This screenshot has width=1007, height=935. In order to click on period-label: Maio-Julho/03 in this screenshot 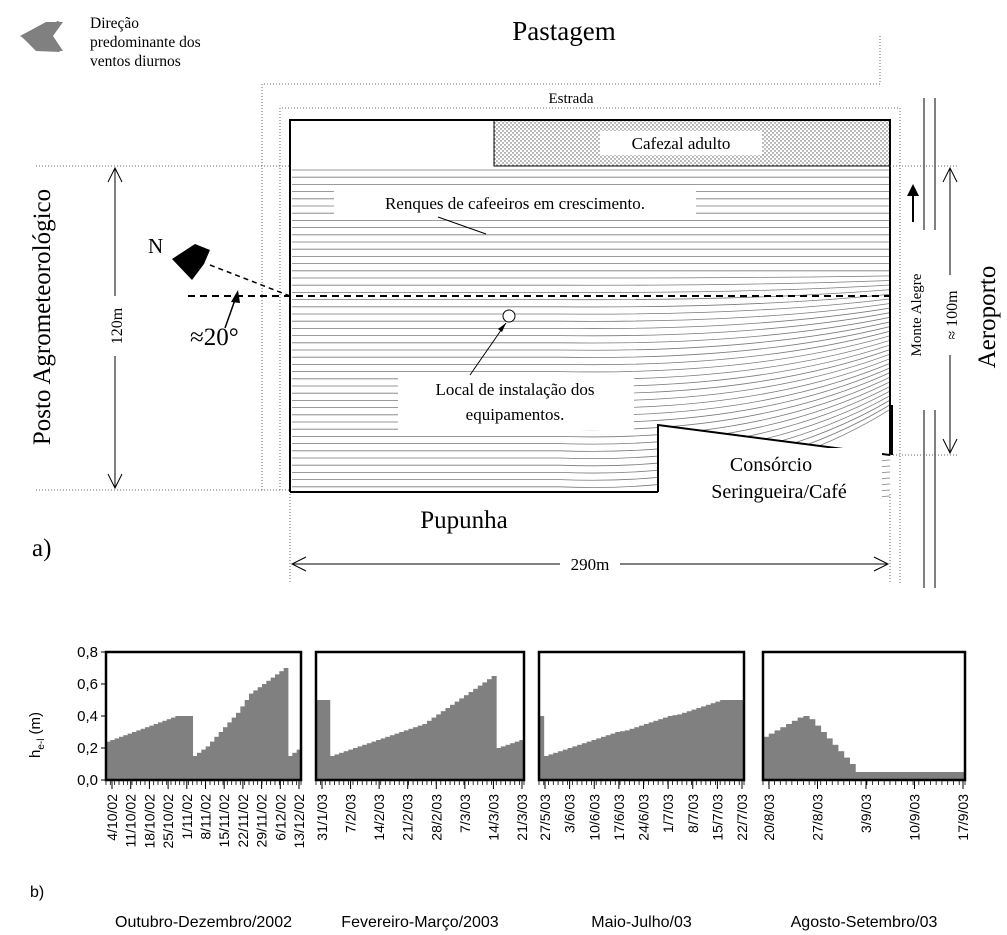, I will do `click(641, 922)`.